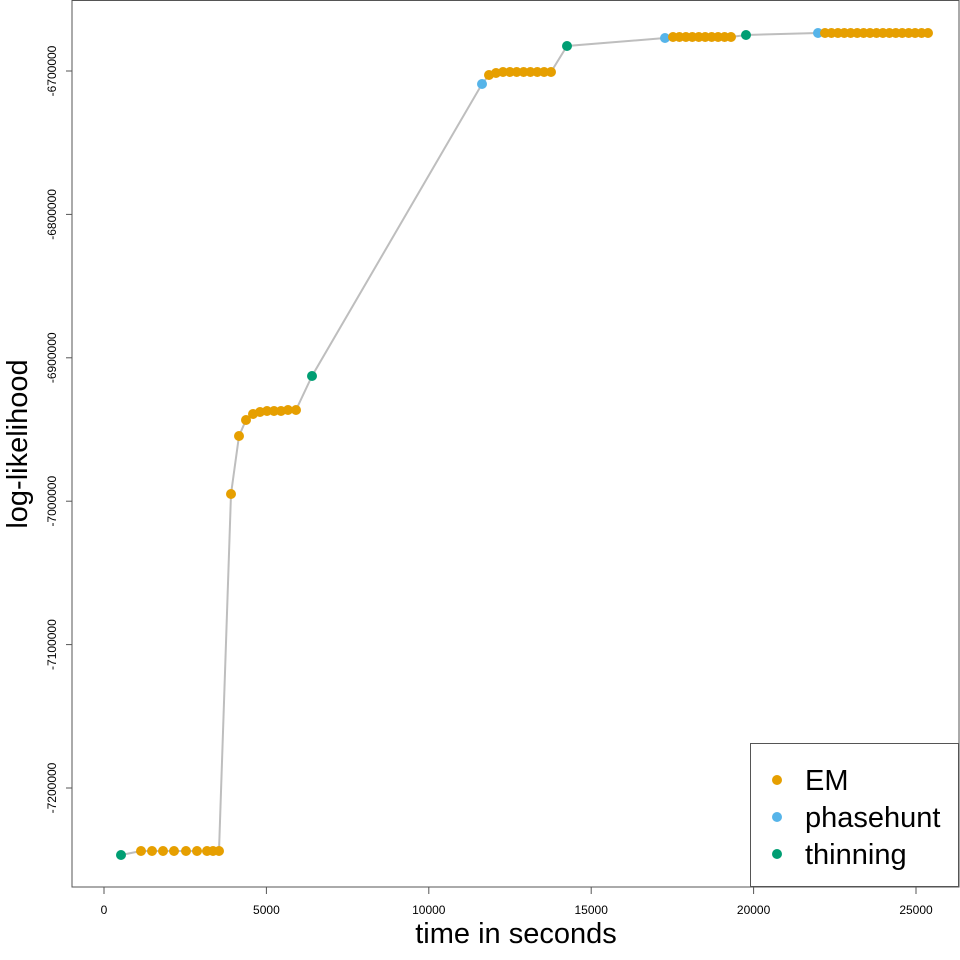  I want to click on legend-item-phasehunt: phasehunt, so click(856, 818).